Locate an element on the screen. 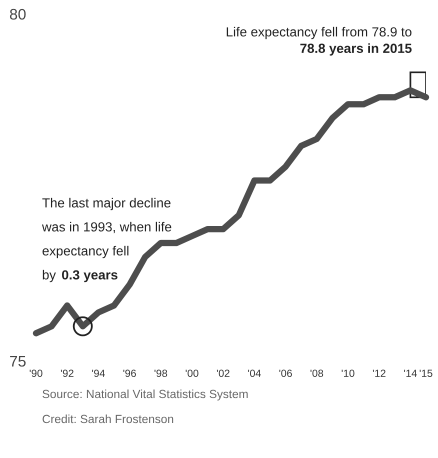  x-tick-label: '98 is located at coordinates (161, 373).